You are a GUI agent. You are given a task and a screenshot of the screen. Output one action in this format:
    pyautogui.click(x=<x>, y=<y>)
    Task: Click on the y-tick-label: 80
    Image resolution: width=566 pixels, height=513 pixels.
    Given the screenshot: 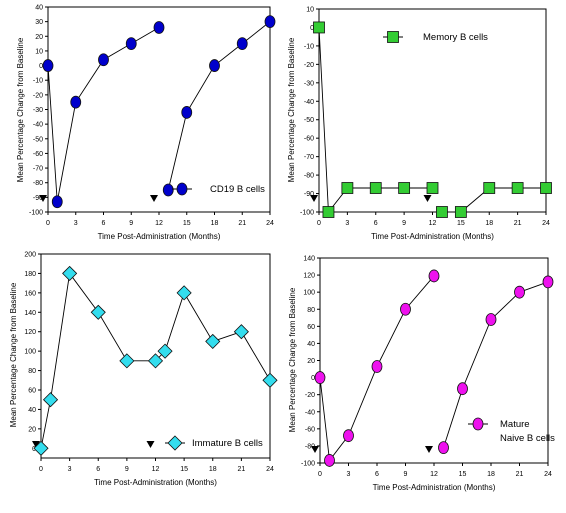 What is the action you would take?
    pyautogui.click(x=311, y=310)
    